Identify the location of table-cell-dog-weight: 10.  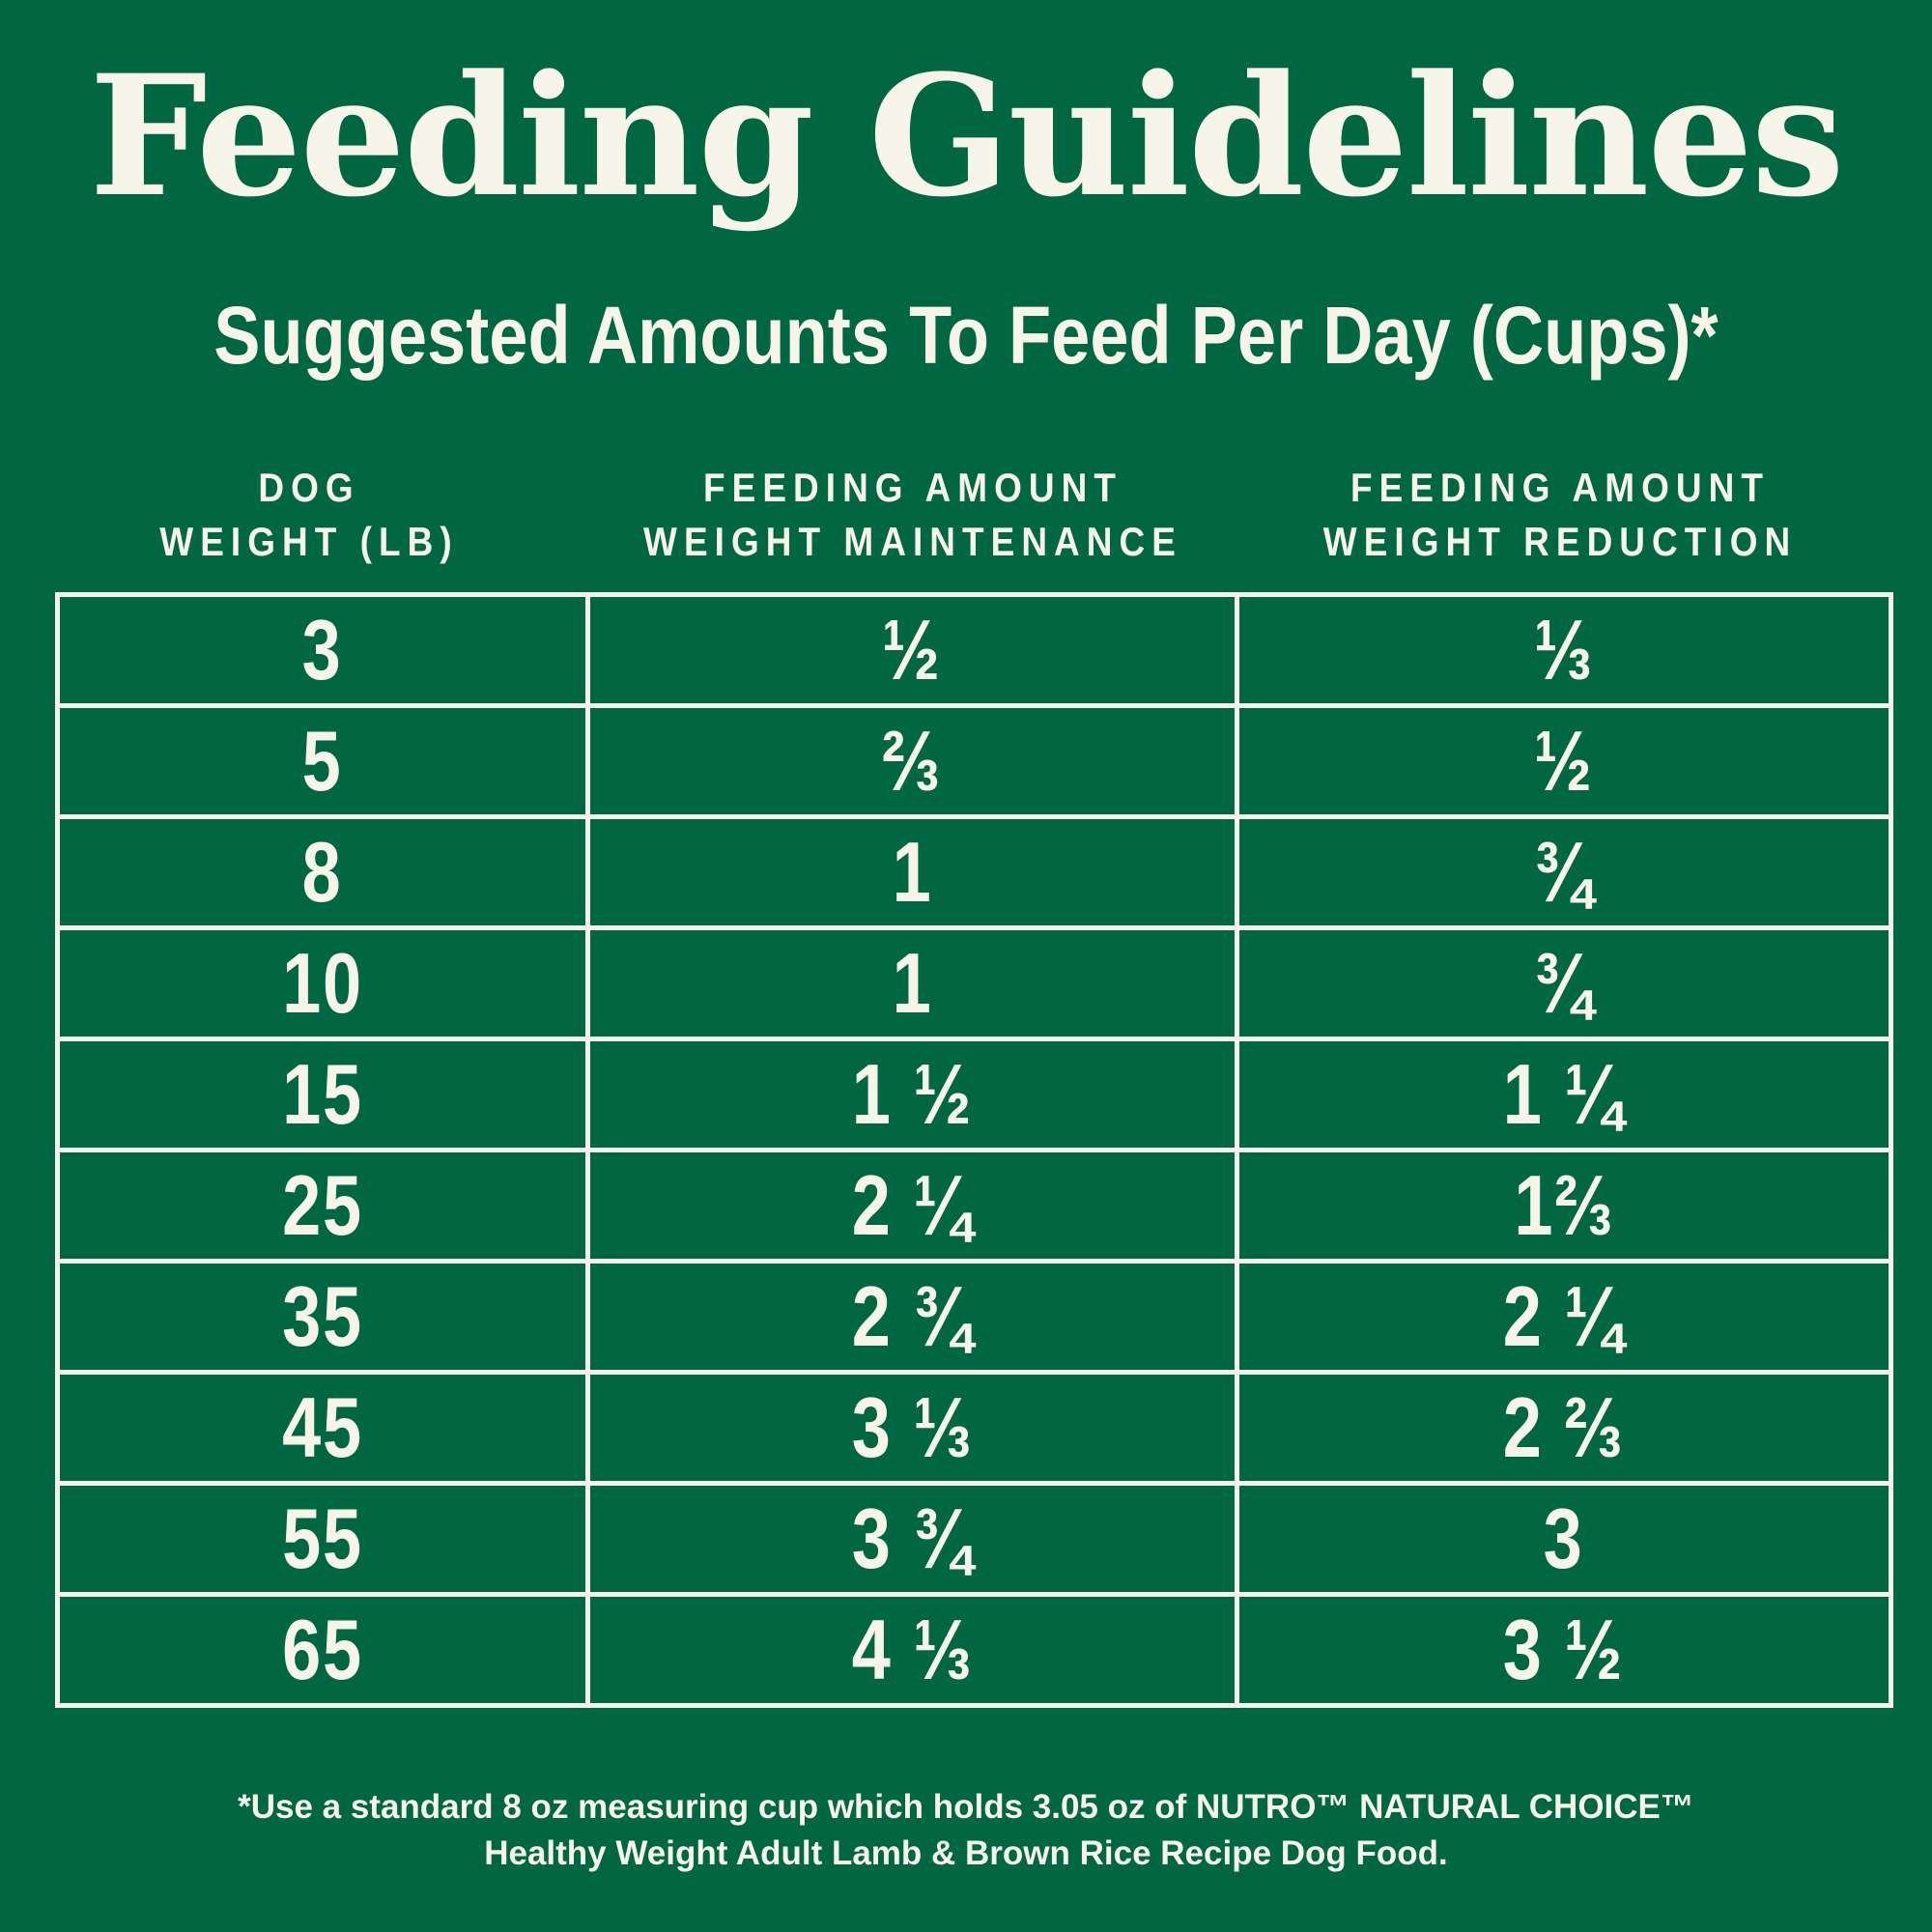
(325, 984).